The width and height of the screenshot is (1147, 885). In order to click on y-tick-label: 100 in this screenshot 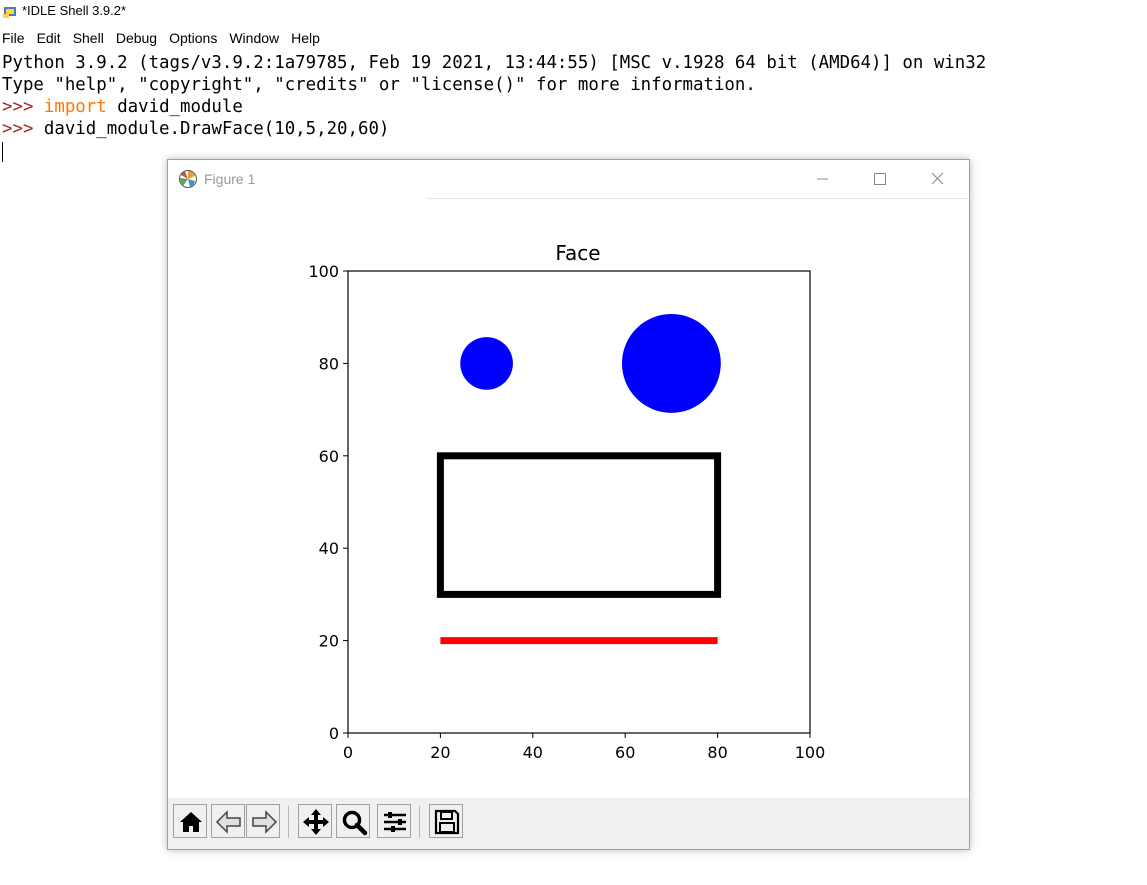, I will do `click(323, 271)`.